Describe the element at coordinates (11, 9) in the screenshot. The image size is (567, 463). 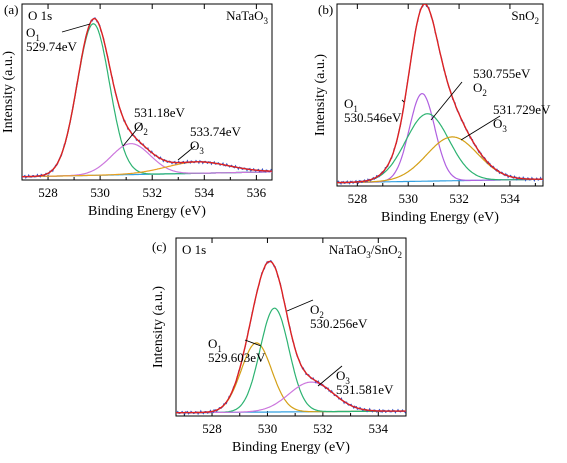
I see `panel-a-label: (a)` at that location.